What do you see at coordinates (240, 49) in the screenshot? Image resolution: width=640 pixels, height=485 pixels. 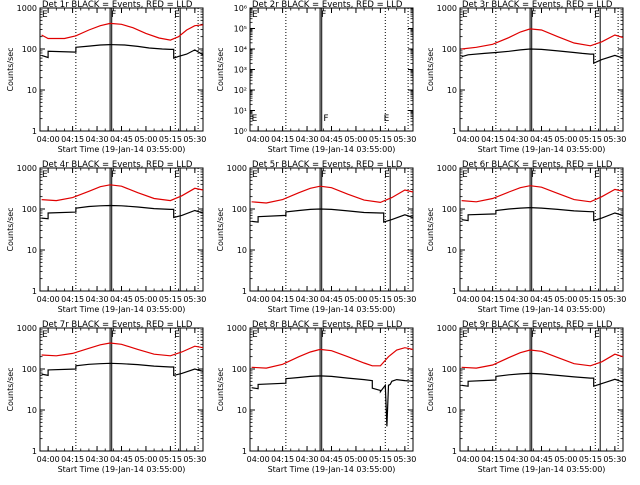 I see `y-tick-label: 10⁴` at bounding box center [240, 49].